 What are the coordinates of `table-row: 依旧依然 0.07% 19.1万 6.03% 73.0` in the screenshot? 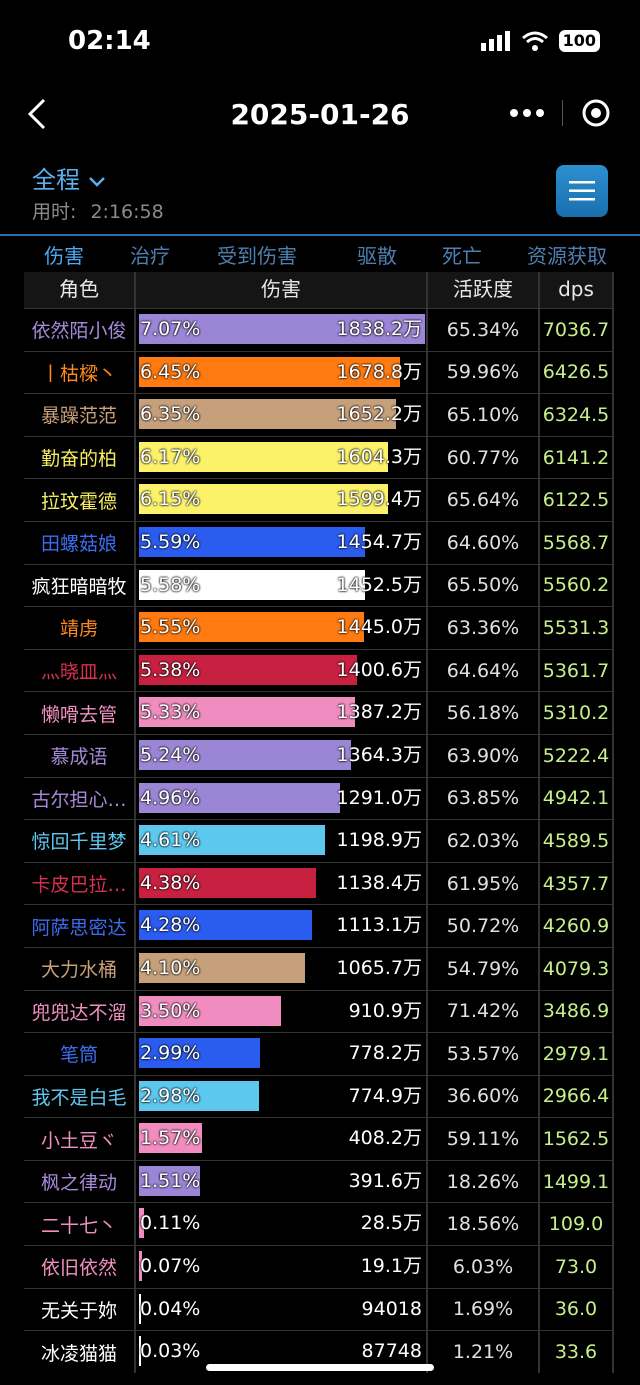 It's located at (319, 1266).